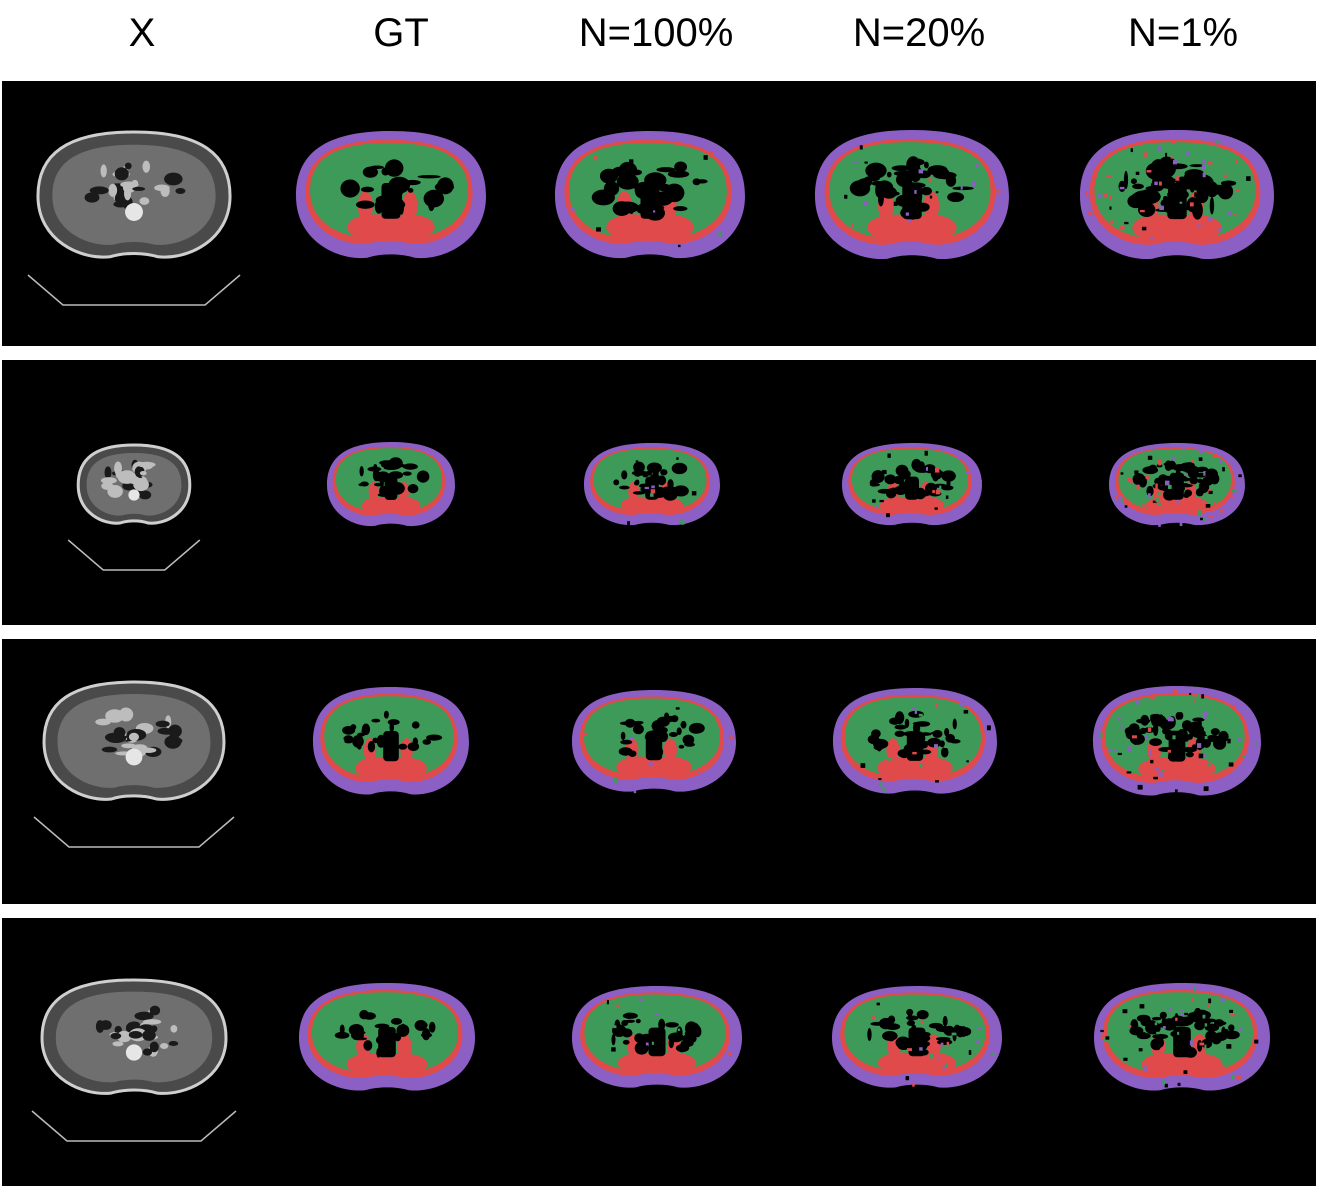 This screenshot has height=1192, width=1320. Describe the element at coordinates (405, 768) in the screenshot. I see `back-muscle-right` at that location.